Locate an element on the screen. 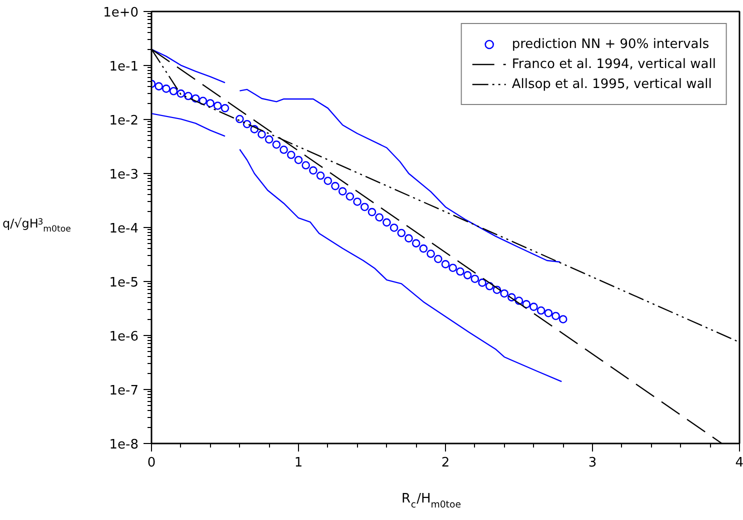 This screenshot has height=520, width=743. x-tick-label: 1 is located at coordinates (298, 463).